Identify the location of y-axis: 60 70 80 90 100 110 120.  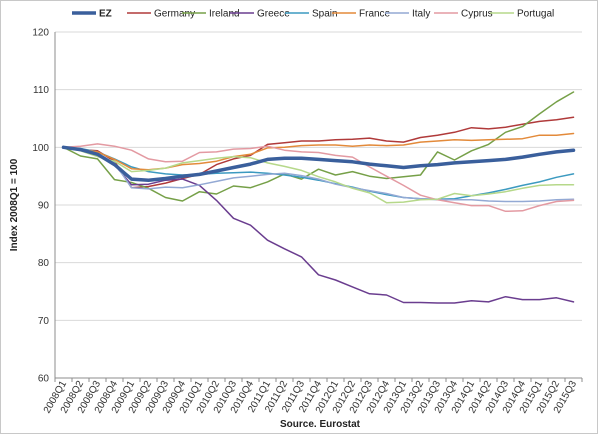
(44, 206).